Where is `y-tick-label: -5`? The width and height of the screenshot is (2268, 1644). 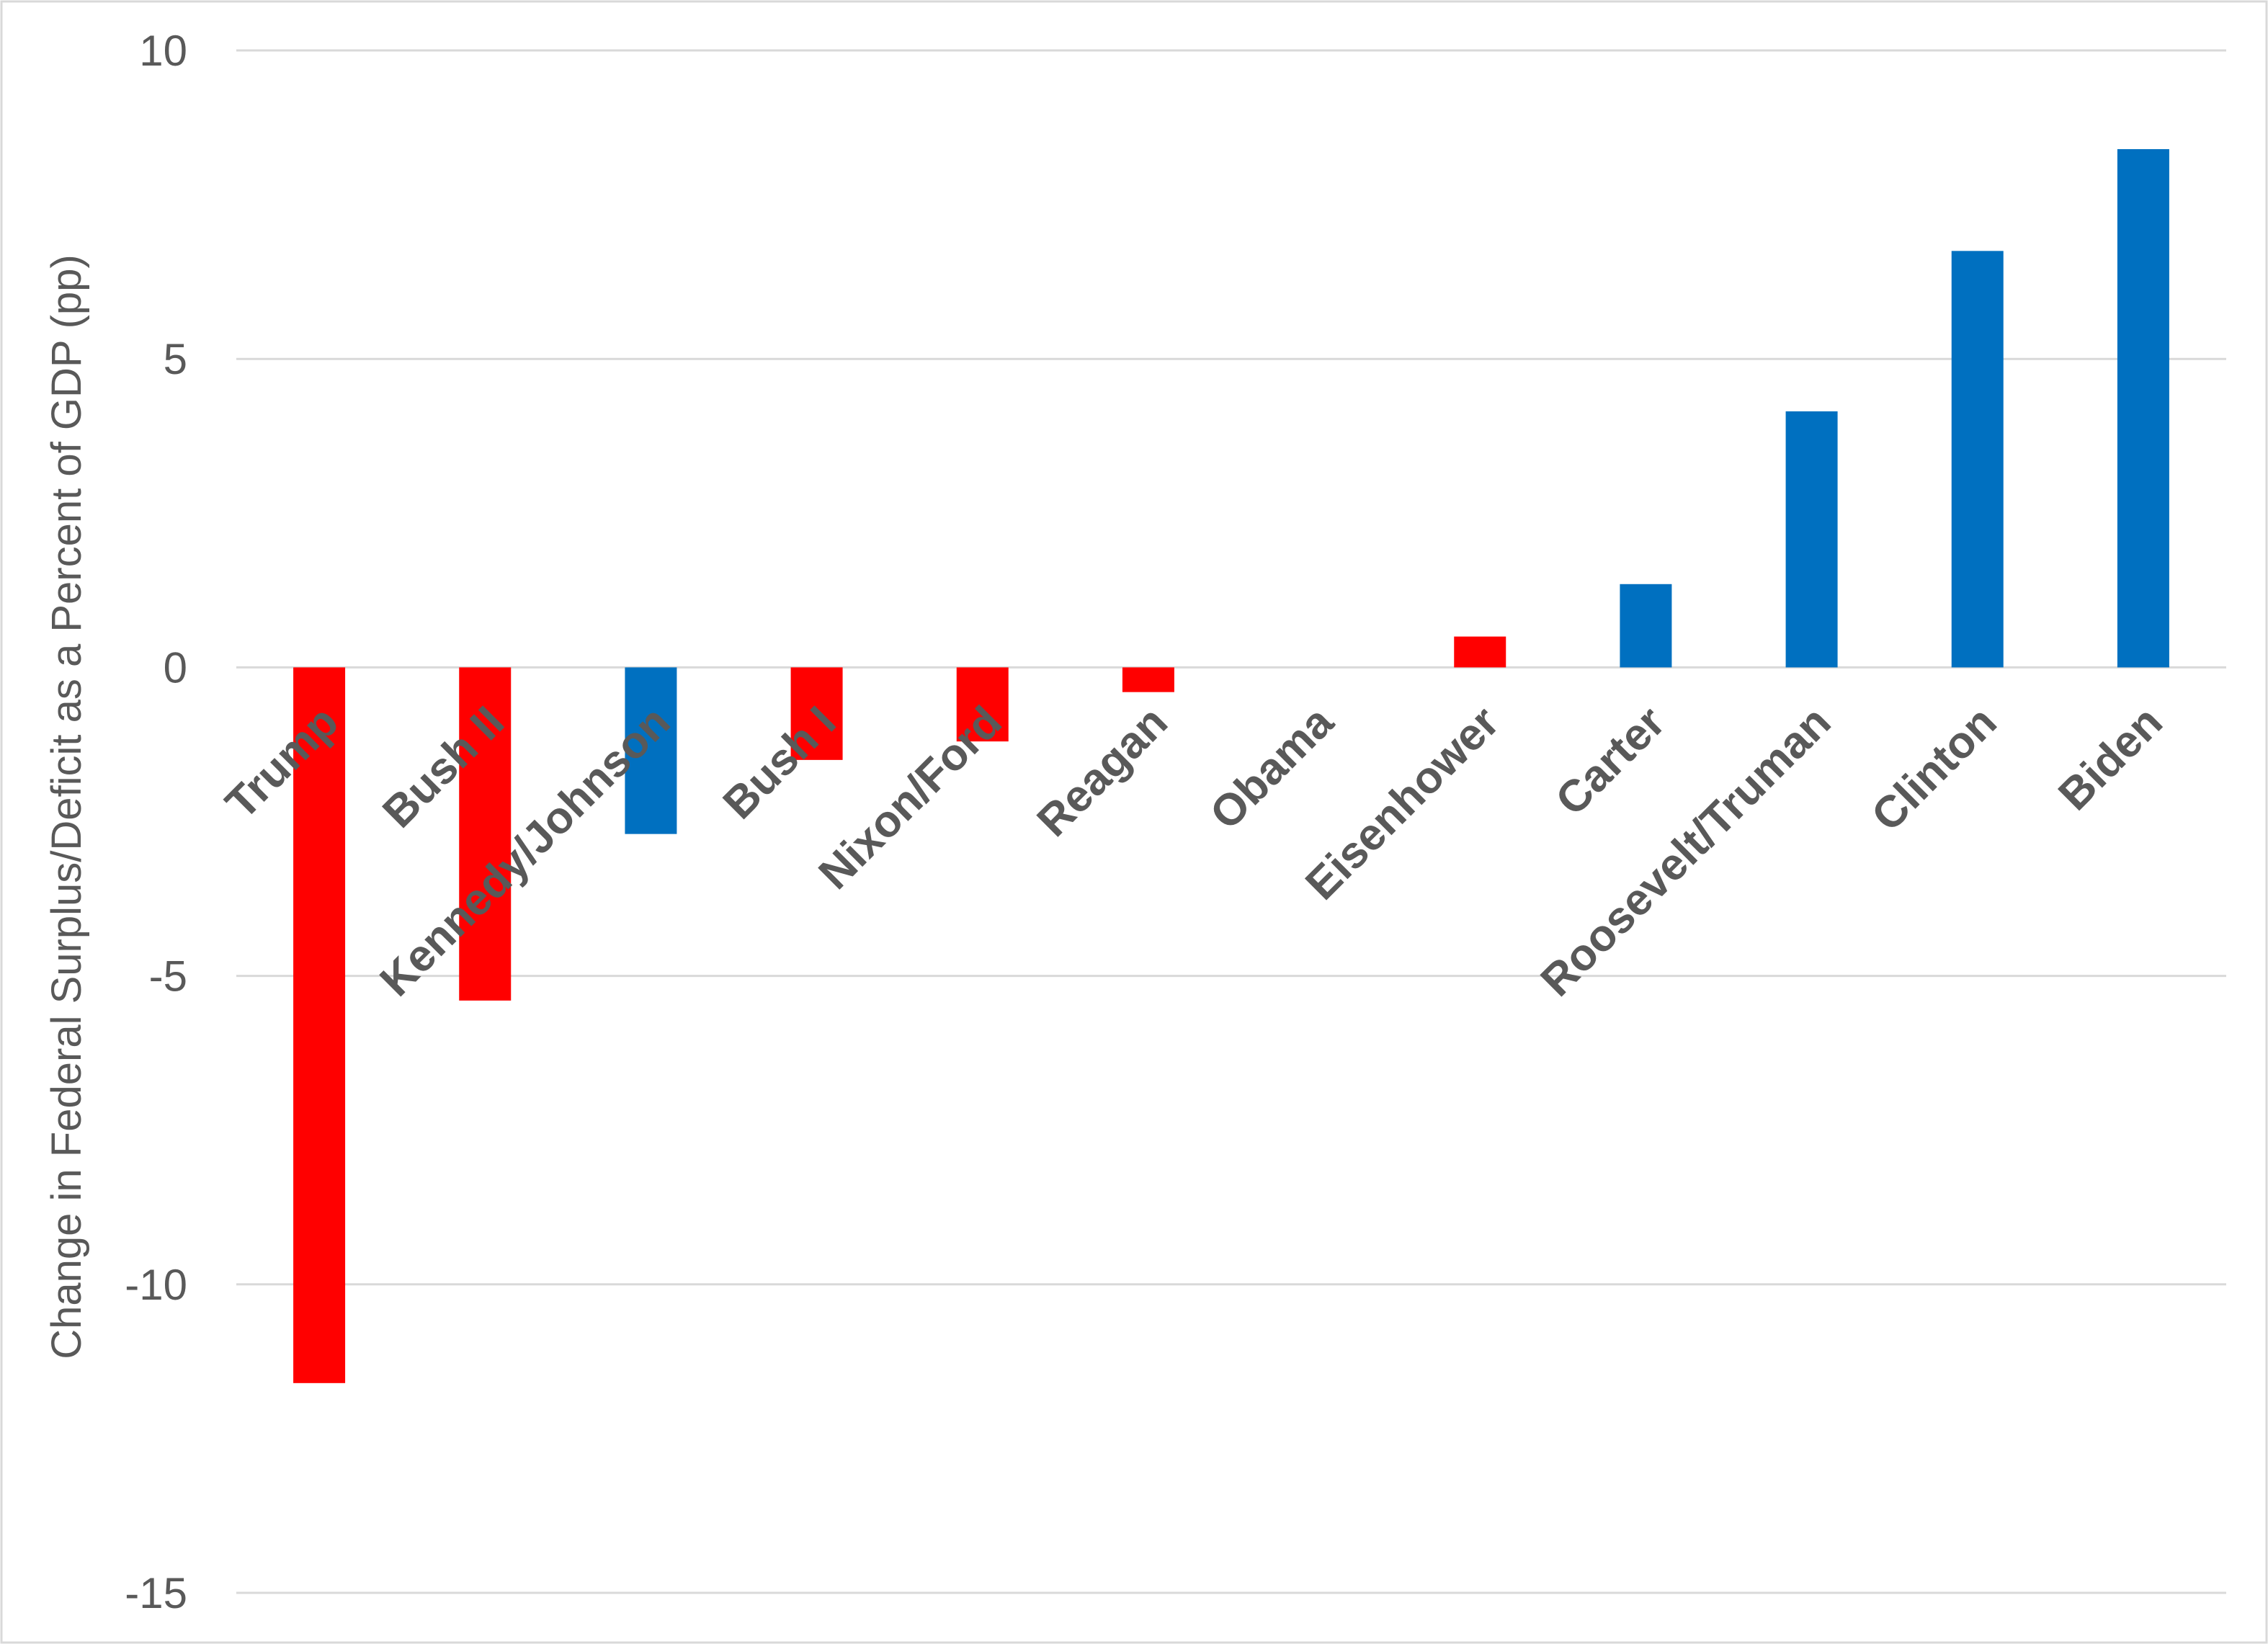 y-tick-label: -5 is located at coordinates (168, 976).